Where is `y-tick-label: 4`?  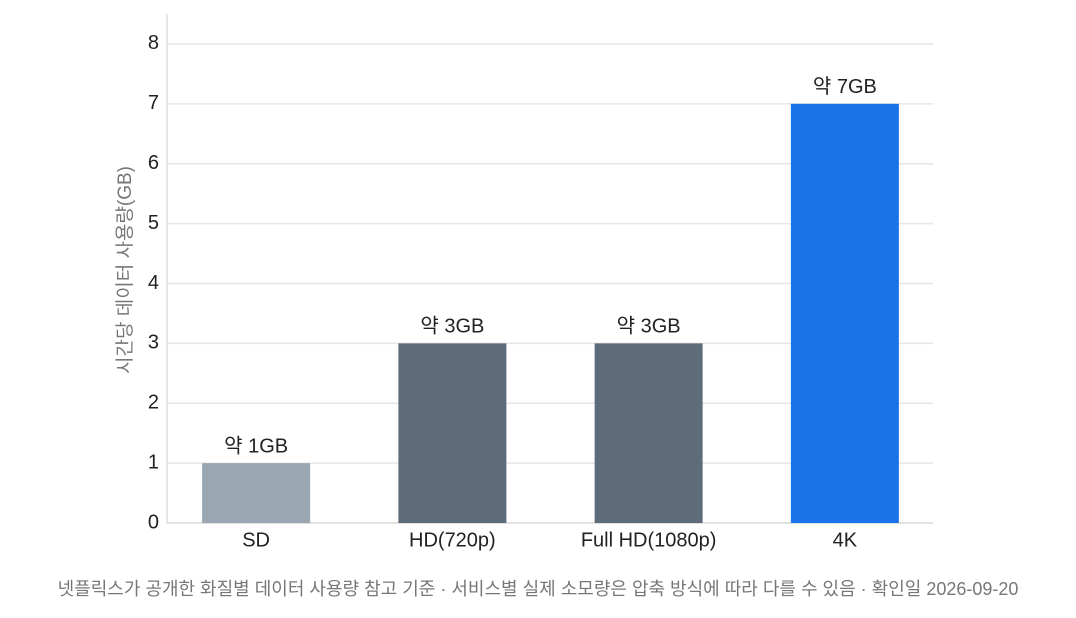 y-tick-label: 4 is located at coordinates (153, 283).